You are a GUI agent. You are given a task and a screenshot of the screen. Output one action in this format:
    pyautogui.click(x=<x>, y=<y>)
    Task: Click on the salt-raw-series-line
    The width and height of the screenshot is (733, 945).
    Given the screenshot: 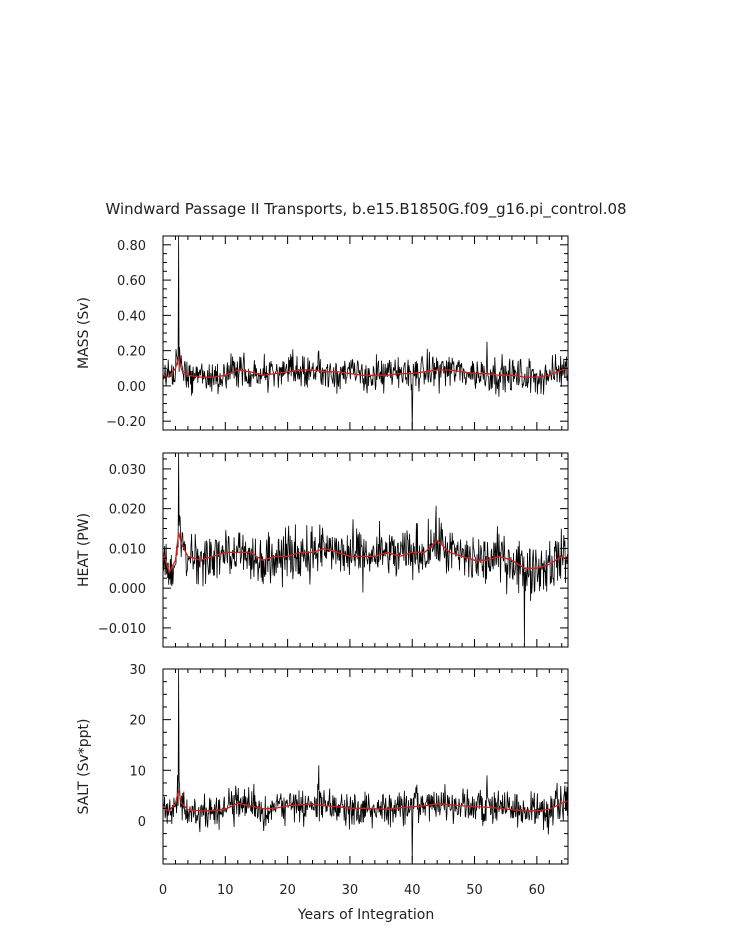 What is the action you would take?
    pyautogui.click(x=365, y=765)
    